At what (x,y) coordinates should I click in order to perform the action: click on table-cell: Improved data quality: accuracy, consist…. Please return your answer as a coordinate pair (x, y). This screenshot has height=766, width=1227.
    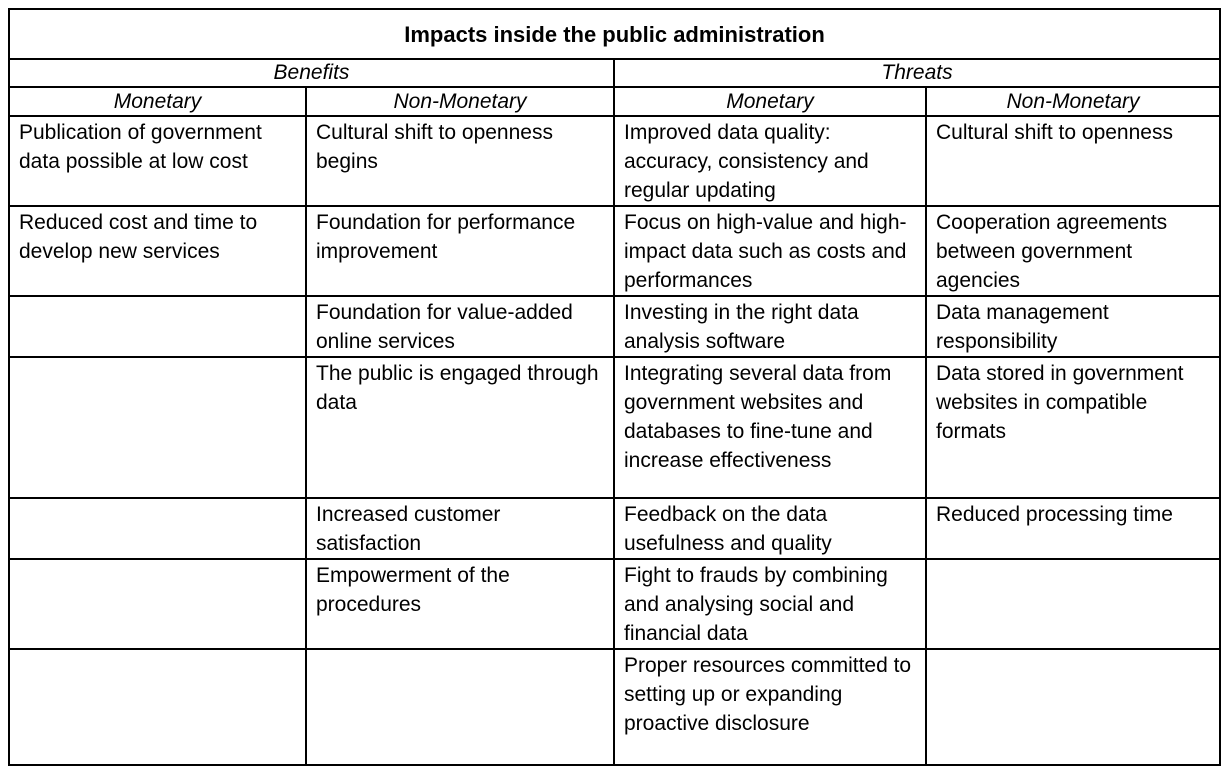
    Looking at the image, I should click on (770, 161).